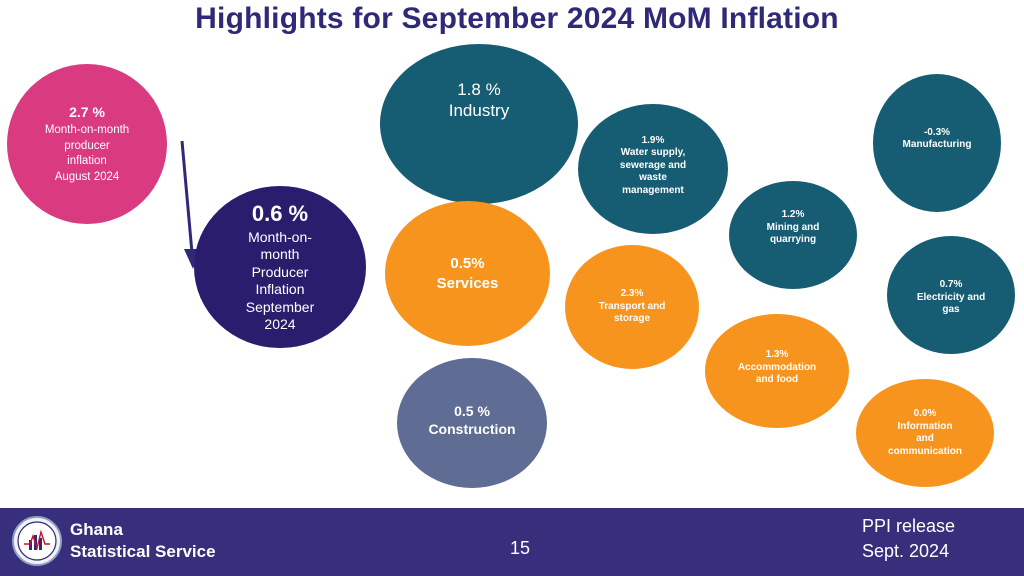 The image size is (1024, 576). What do you see at coordinates (479, 89) in the screenshot?
I see `industry-value: 1.8 %` at bounding box center [479, 89].